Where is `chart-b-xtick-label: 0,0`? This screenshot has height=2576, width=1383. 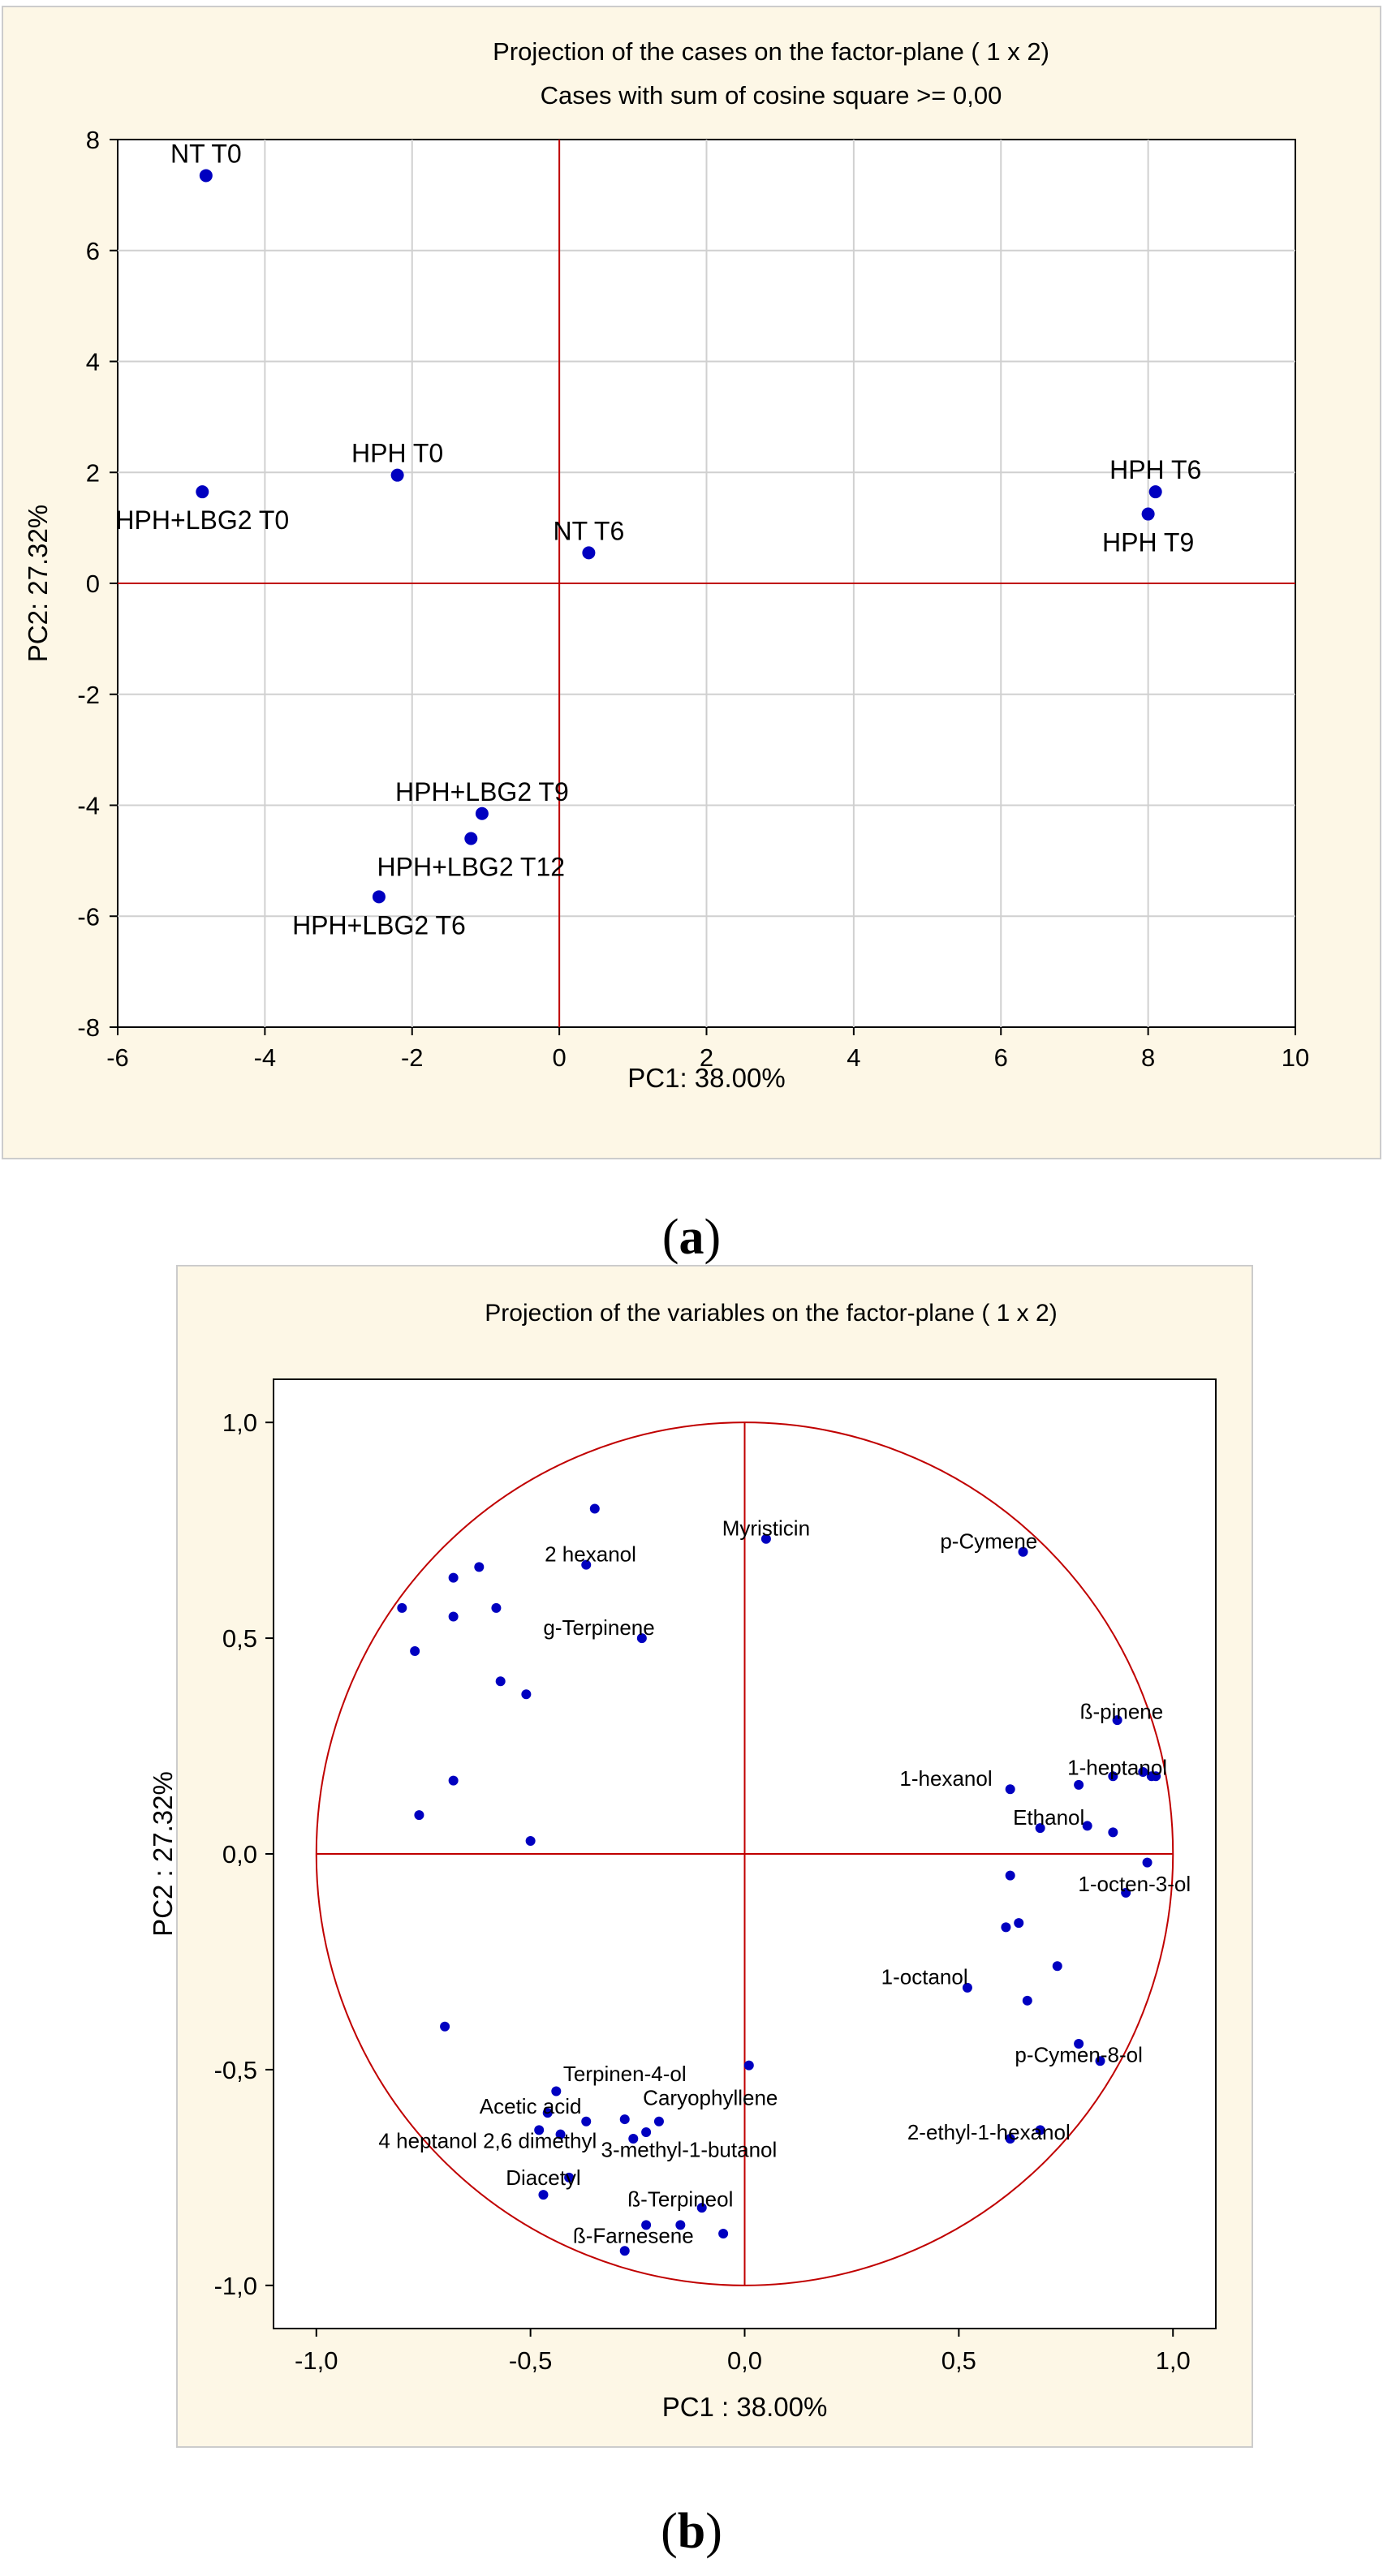 chart-b-xtick-label: 0,0 is located at coordinates (744, 2360).